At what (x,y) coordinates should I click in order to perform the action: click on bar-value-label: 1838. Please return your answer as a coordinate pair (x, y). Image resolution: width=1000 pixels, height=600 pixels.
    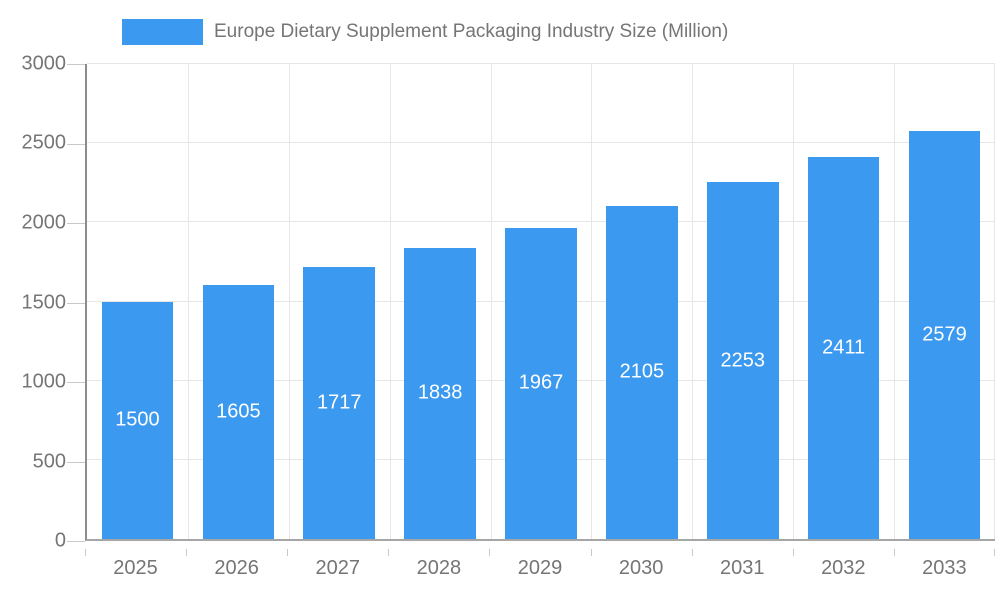
    Looking at the image, I should click on (440, 392).